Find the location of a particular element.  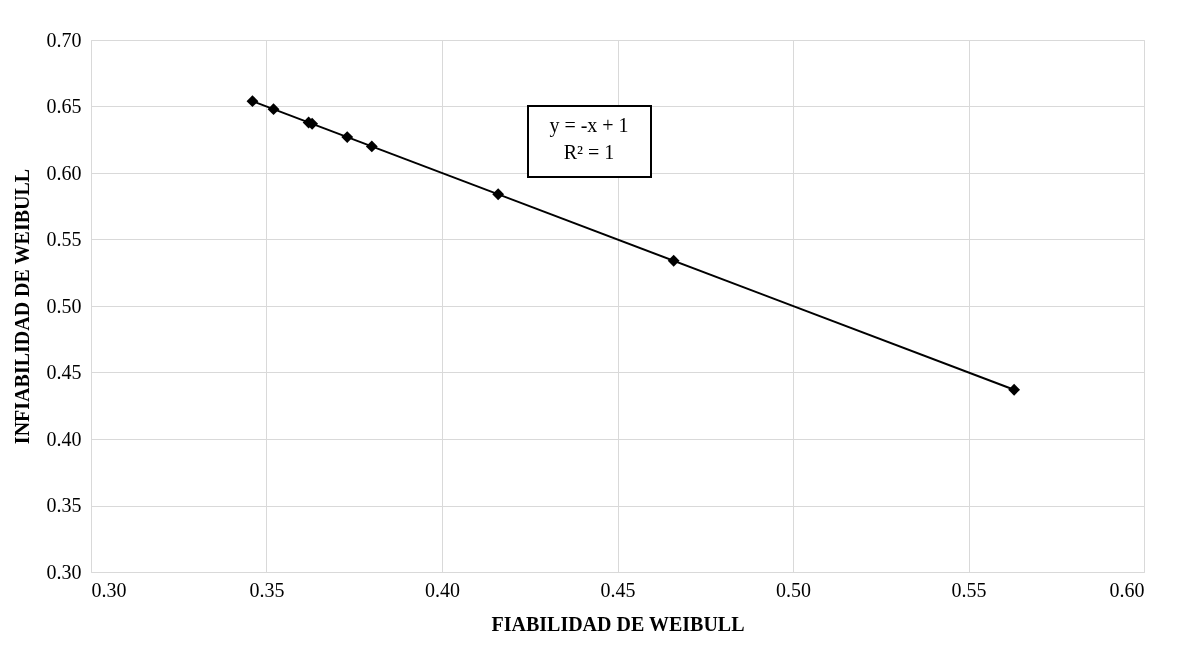

x-tick-label: 0.45 is located at coordinates (618, 589).